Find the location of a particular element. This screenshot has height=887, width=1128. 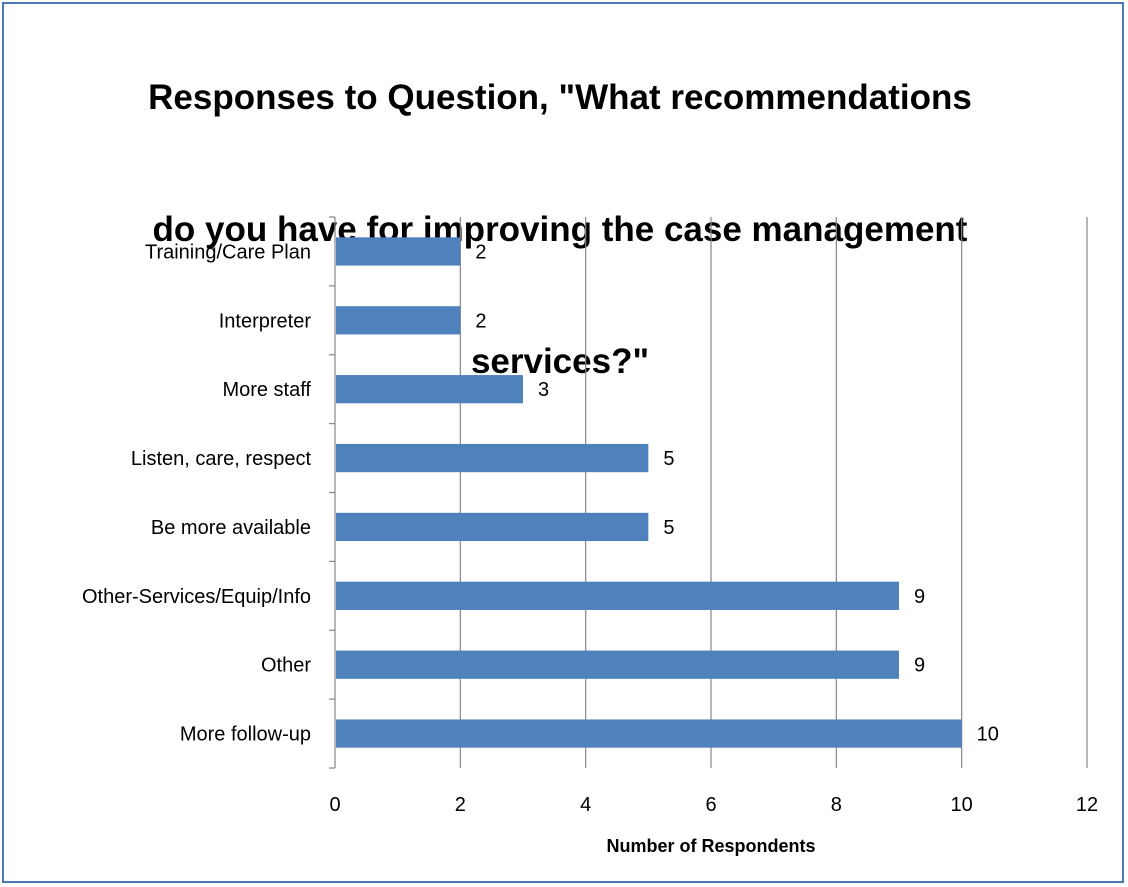

category-label: Be more available is located at coordinates (231, 528).